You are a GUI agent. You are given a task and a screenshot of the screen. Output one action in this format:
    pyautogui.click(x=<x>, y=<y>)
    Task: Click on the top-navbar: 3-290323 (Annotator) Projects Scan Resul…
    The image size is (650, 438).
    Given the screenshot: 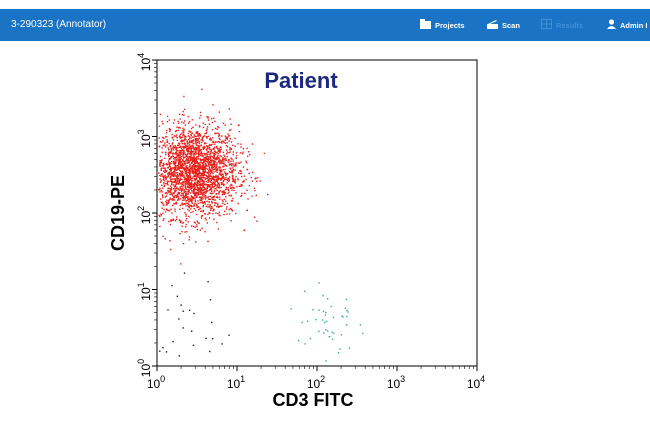 What is the action you would take?
    pyautogui.click(x=325, y=25)
    